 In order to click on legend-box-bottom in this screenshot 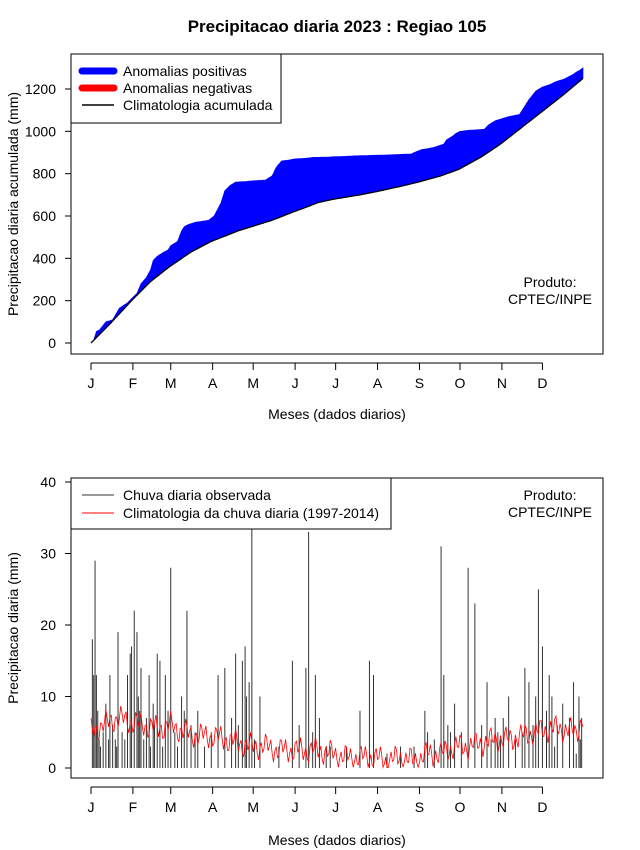, I will do `click(231, 503)`.